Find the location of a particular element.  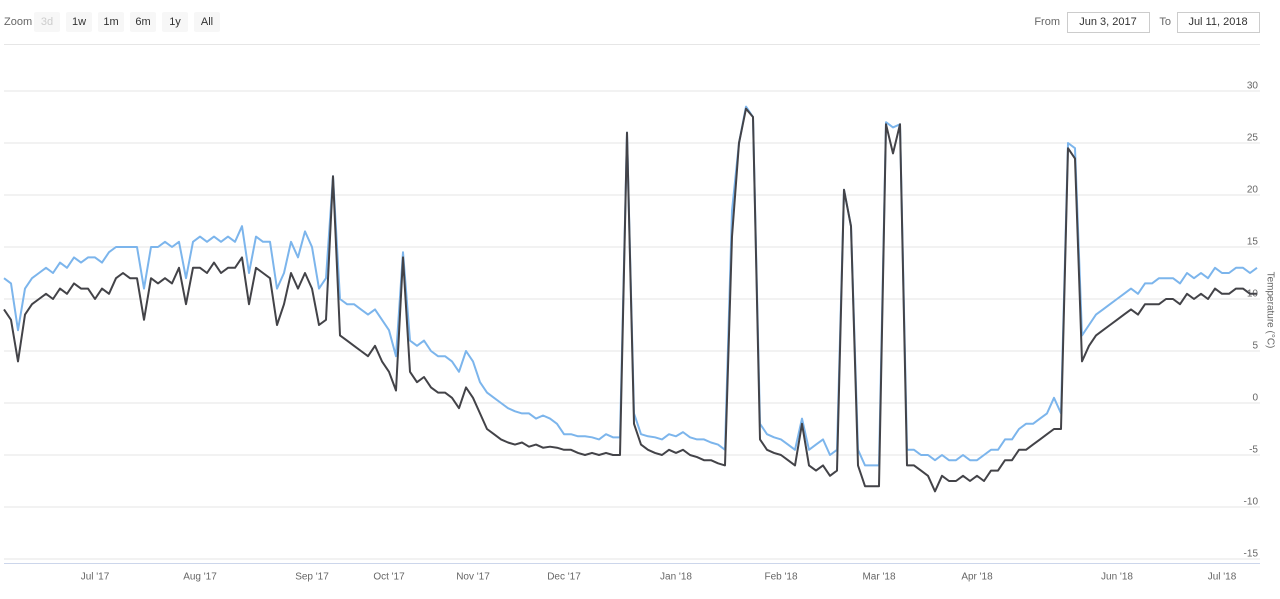

x-tick-label: Jun '18 is located at coordinates (1117, 577).